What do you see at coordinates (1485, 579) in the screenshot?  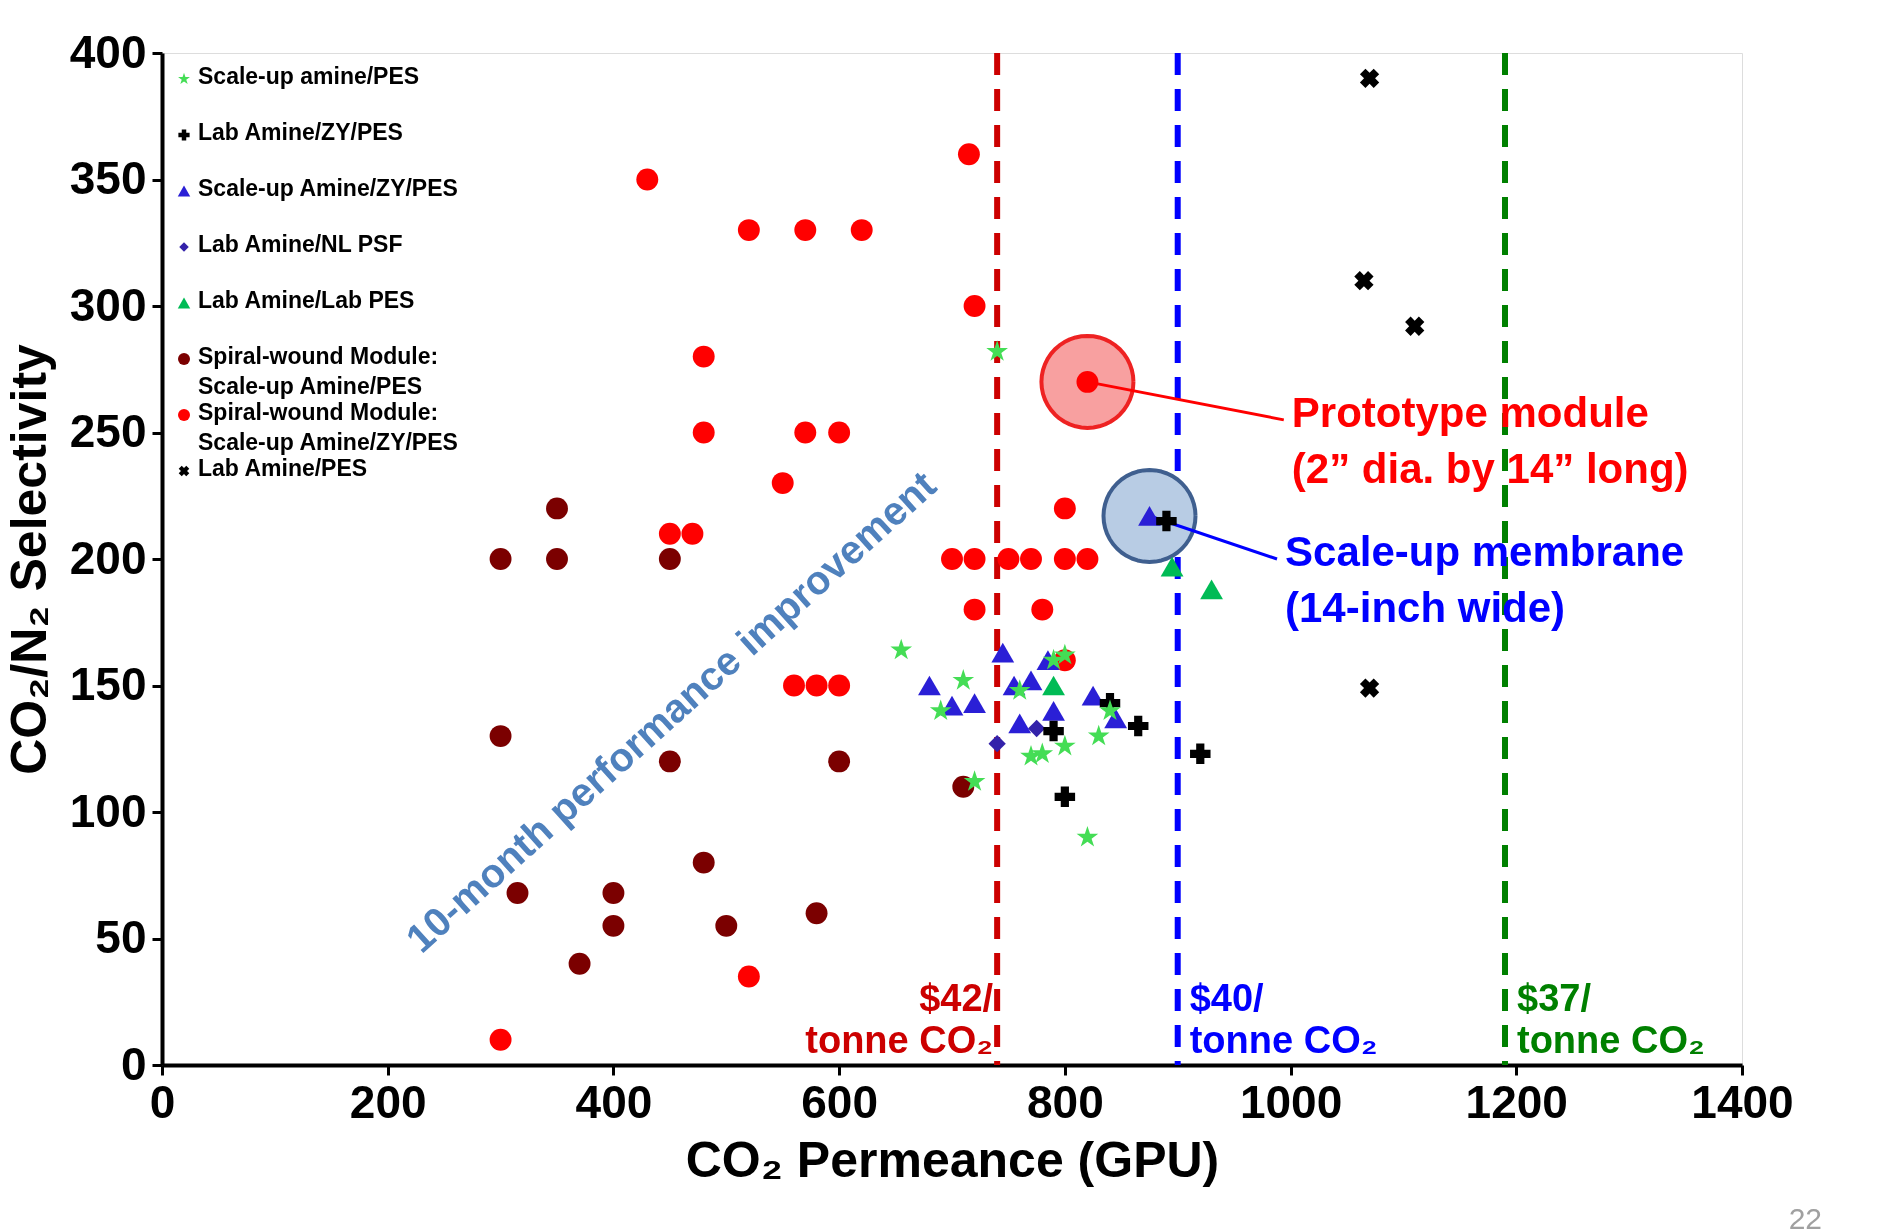 I see `annotation: Scale-up membrane (14-inch wide)` at bounding box center [1485, 579].